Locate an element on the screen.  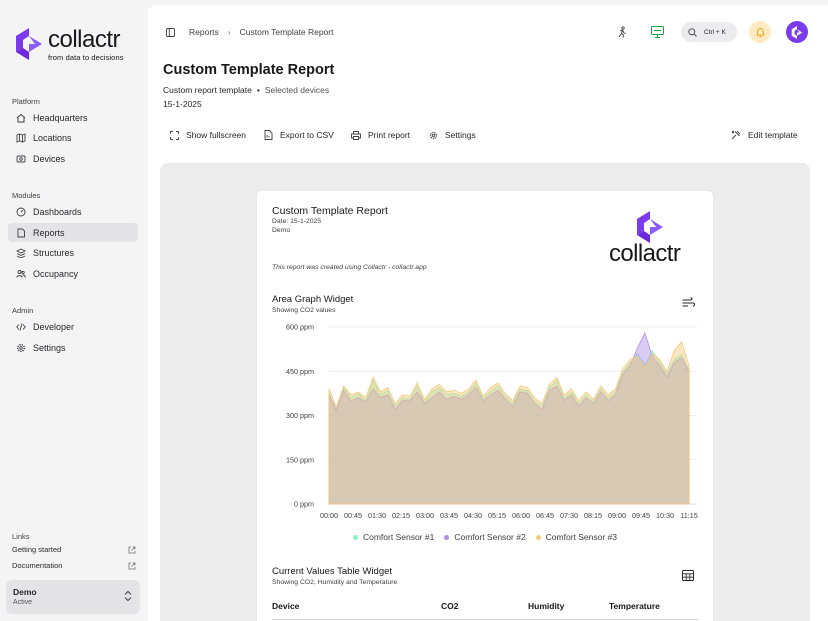
monitor-icon is located at coordinates (657, 32).